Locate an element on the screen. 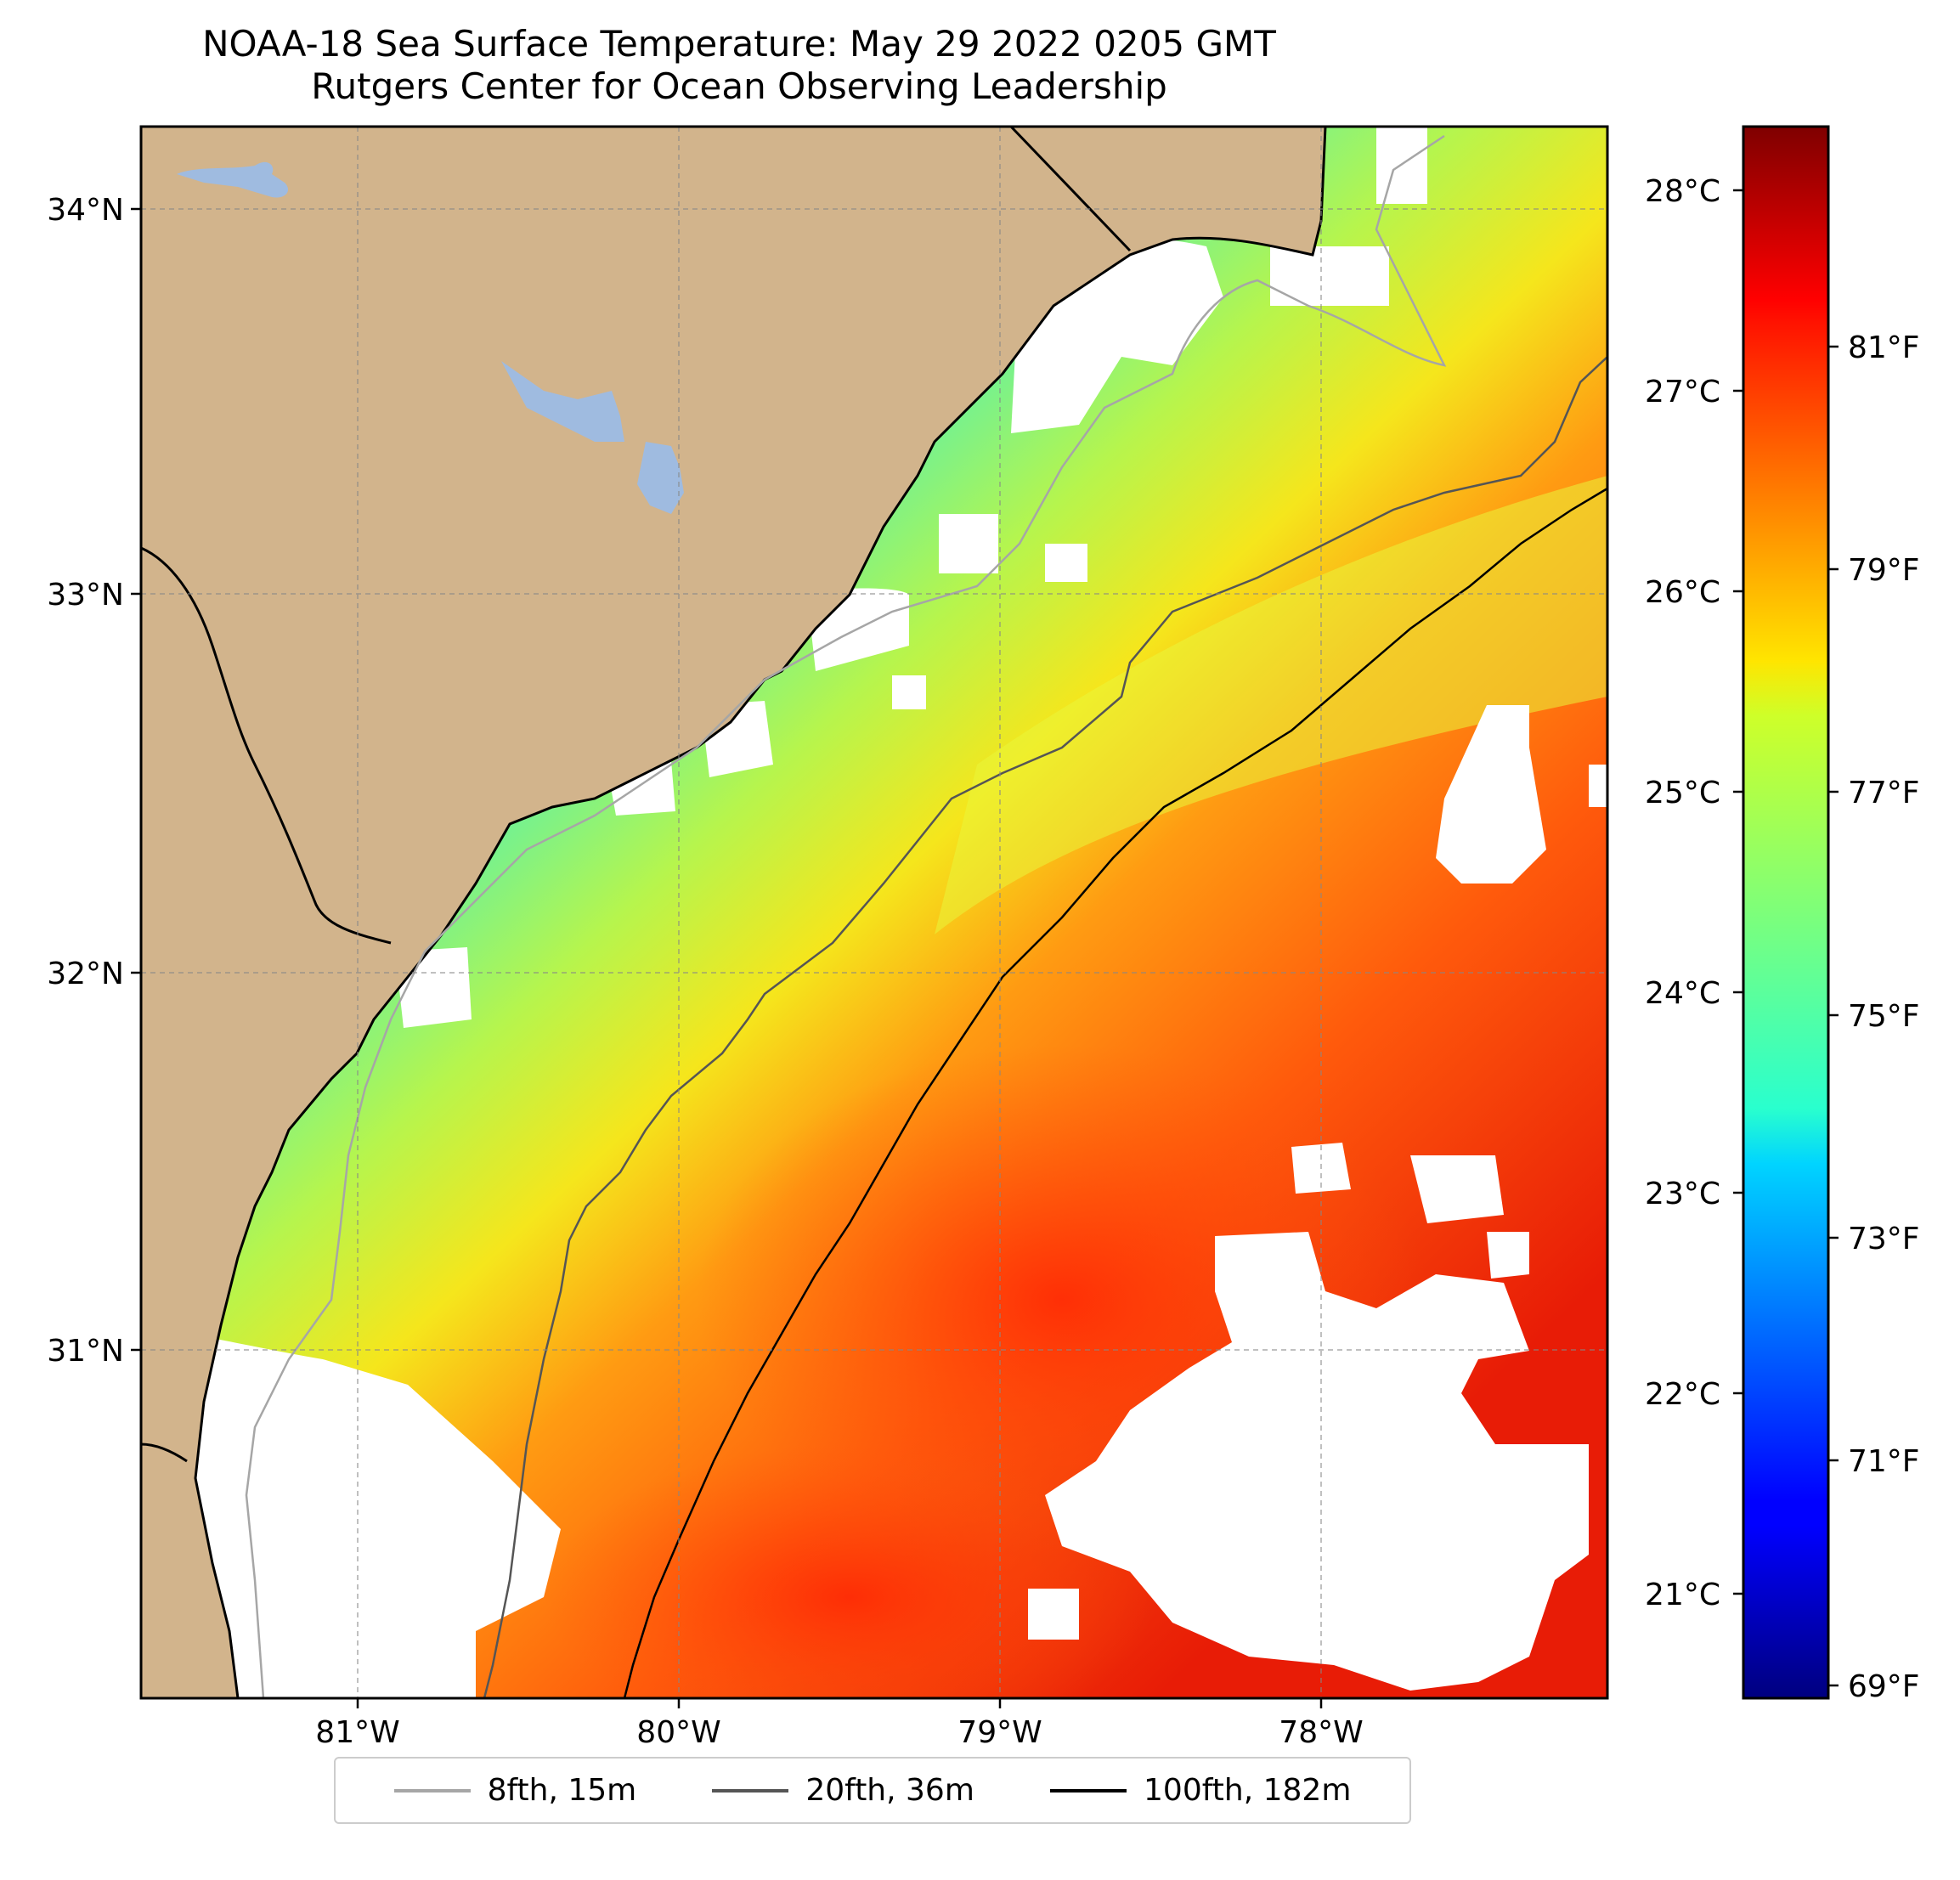  colorbar-c-24: 24°C is located at coordinates (1683, 994).